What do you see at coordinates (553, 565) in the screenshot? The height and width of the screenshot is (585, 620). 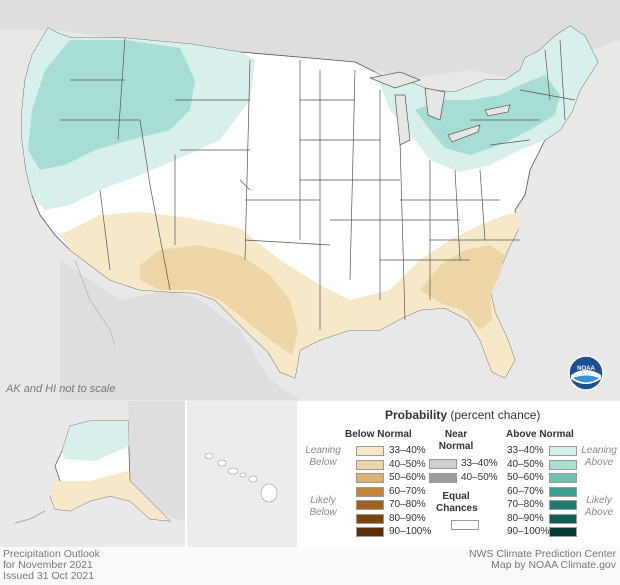 I see `credit-climate-gov: Map by NOAA Climate.gov` at bounding box center [553, 565].